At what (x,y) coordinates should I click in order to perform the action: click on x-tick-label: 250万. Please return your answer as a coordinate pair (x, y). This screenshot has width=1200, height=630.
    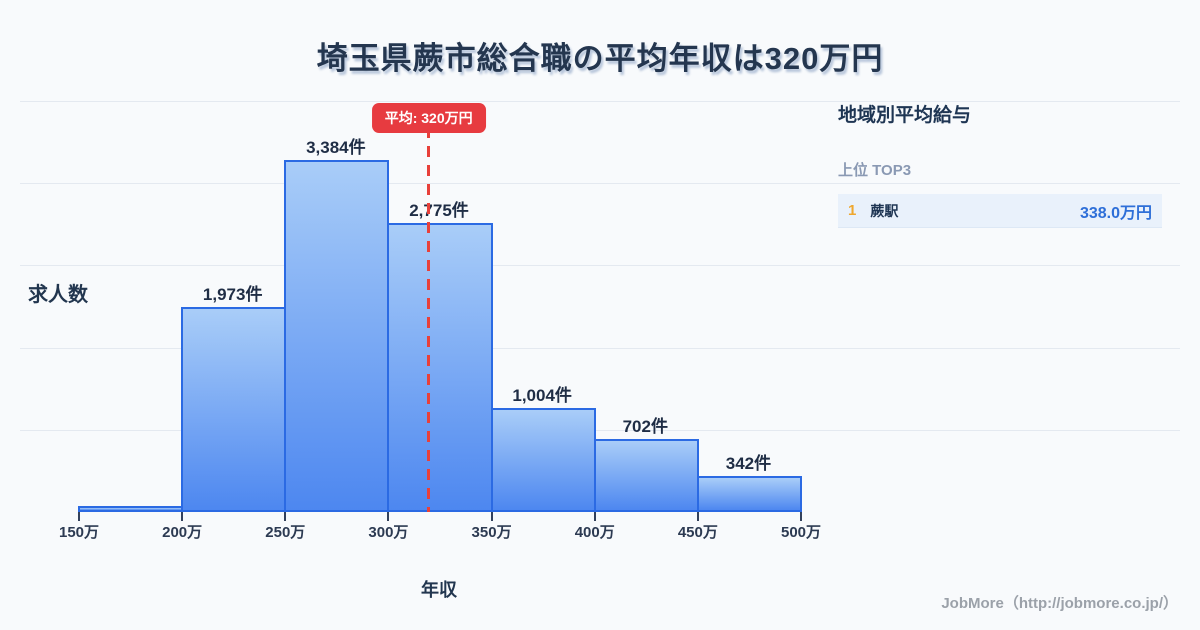
    Looking at the image, I should click on (285, 532).